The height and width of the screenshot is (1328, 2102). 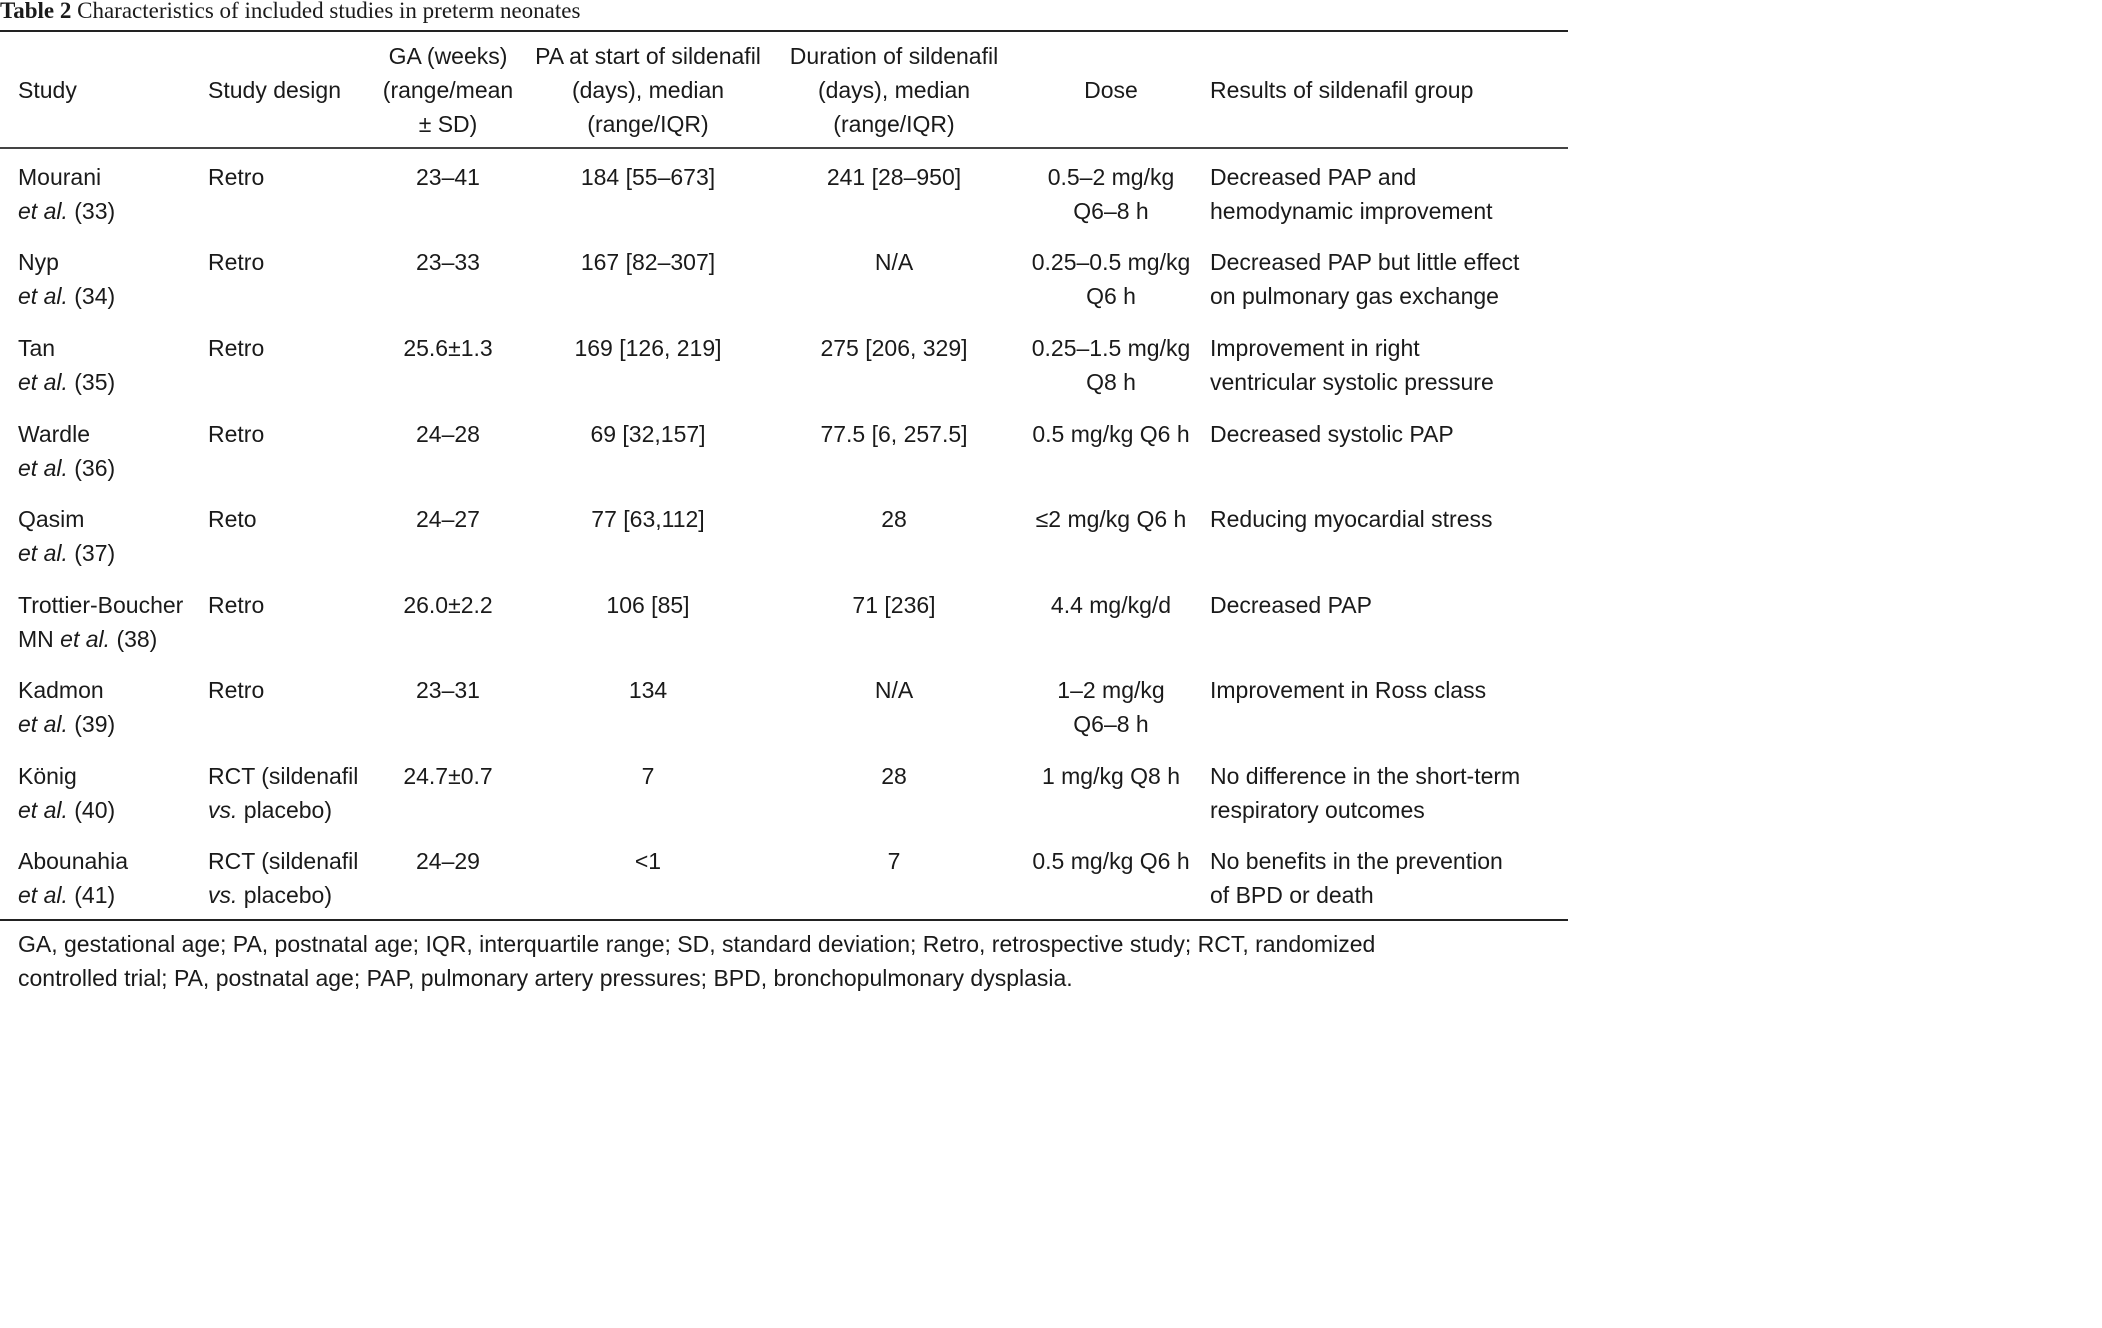 What do you see at coordinates (448, 605) in the screenshot?
I see `ga-cell: 26.0±2.2` at bounding box center [448, 605].